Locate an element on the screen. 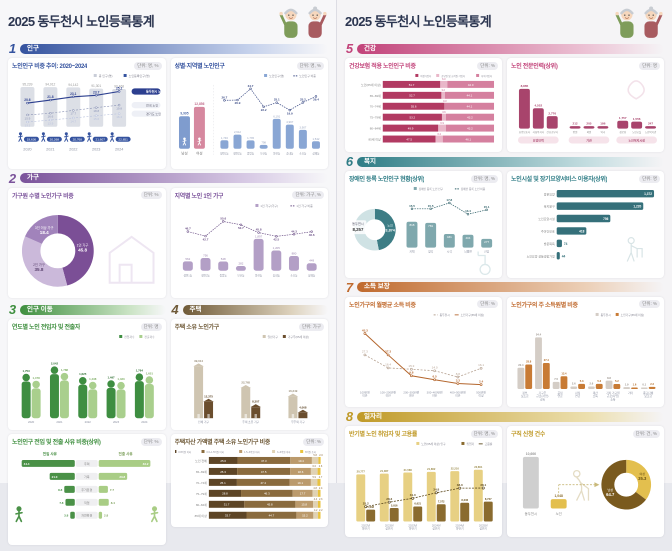 The image size is (672, 551). svg-text: 21,586 is located at coordinates (408, 470).